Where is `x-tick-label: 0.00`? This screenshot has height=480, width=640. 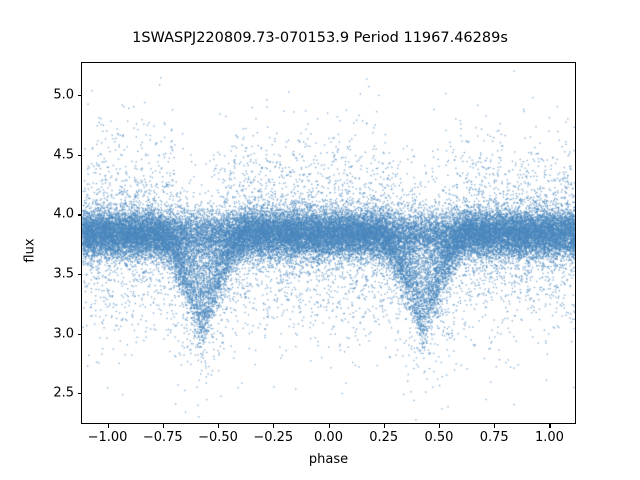 x-tick-label: 0.00 is located at coordinates (328, 437).